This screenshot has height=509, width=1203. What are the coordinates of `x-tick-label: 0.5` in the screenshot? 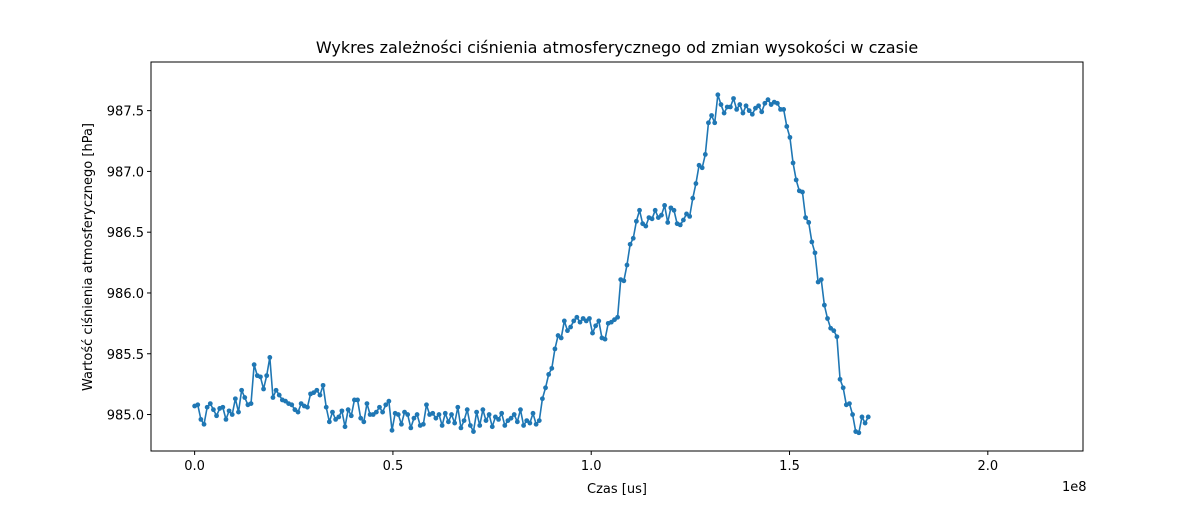 It's located at (393, 466).